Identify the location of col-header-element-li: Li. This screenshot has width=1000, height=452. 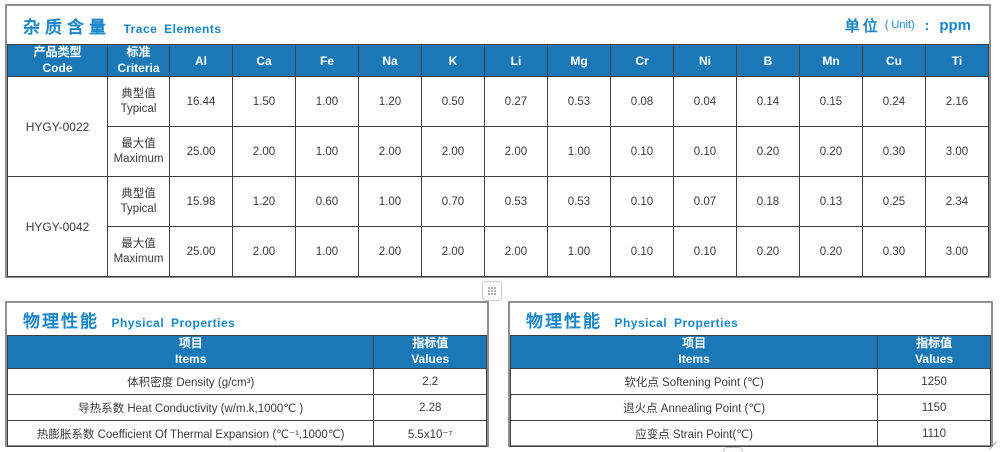
(516, 60).